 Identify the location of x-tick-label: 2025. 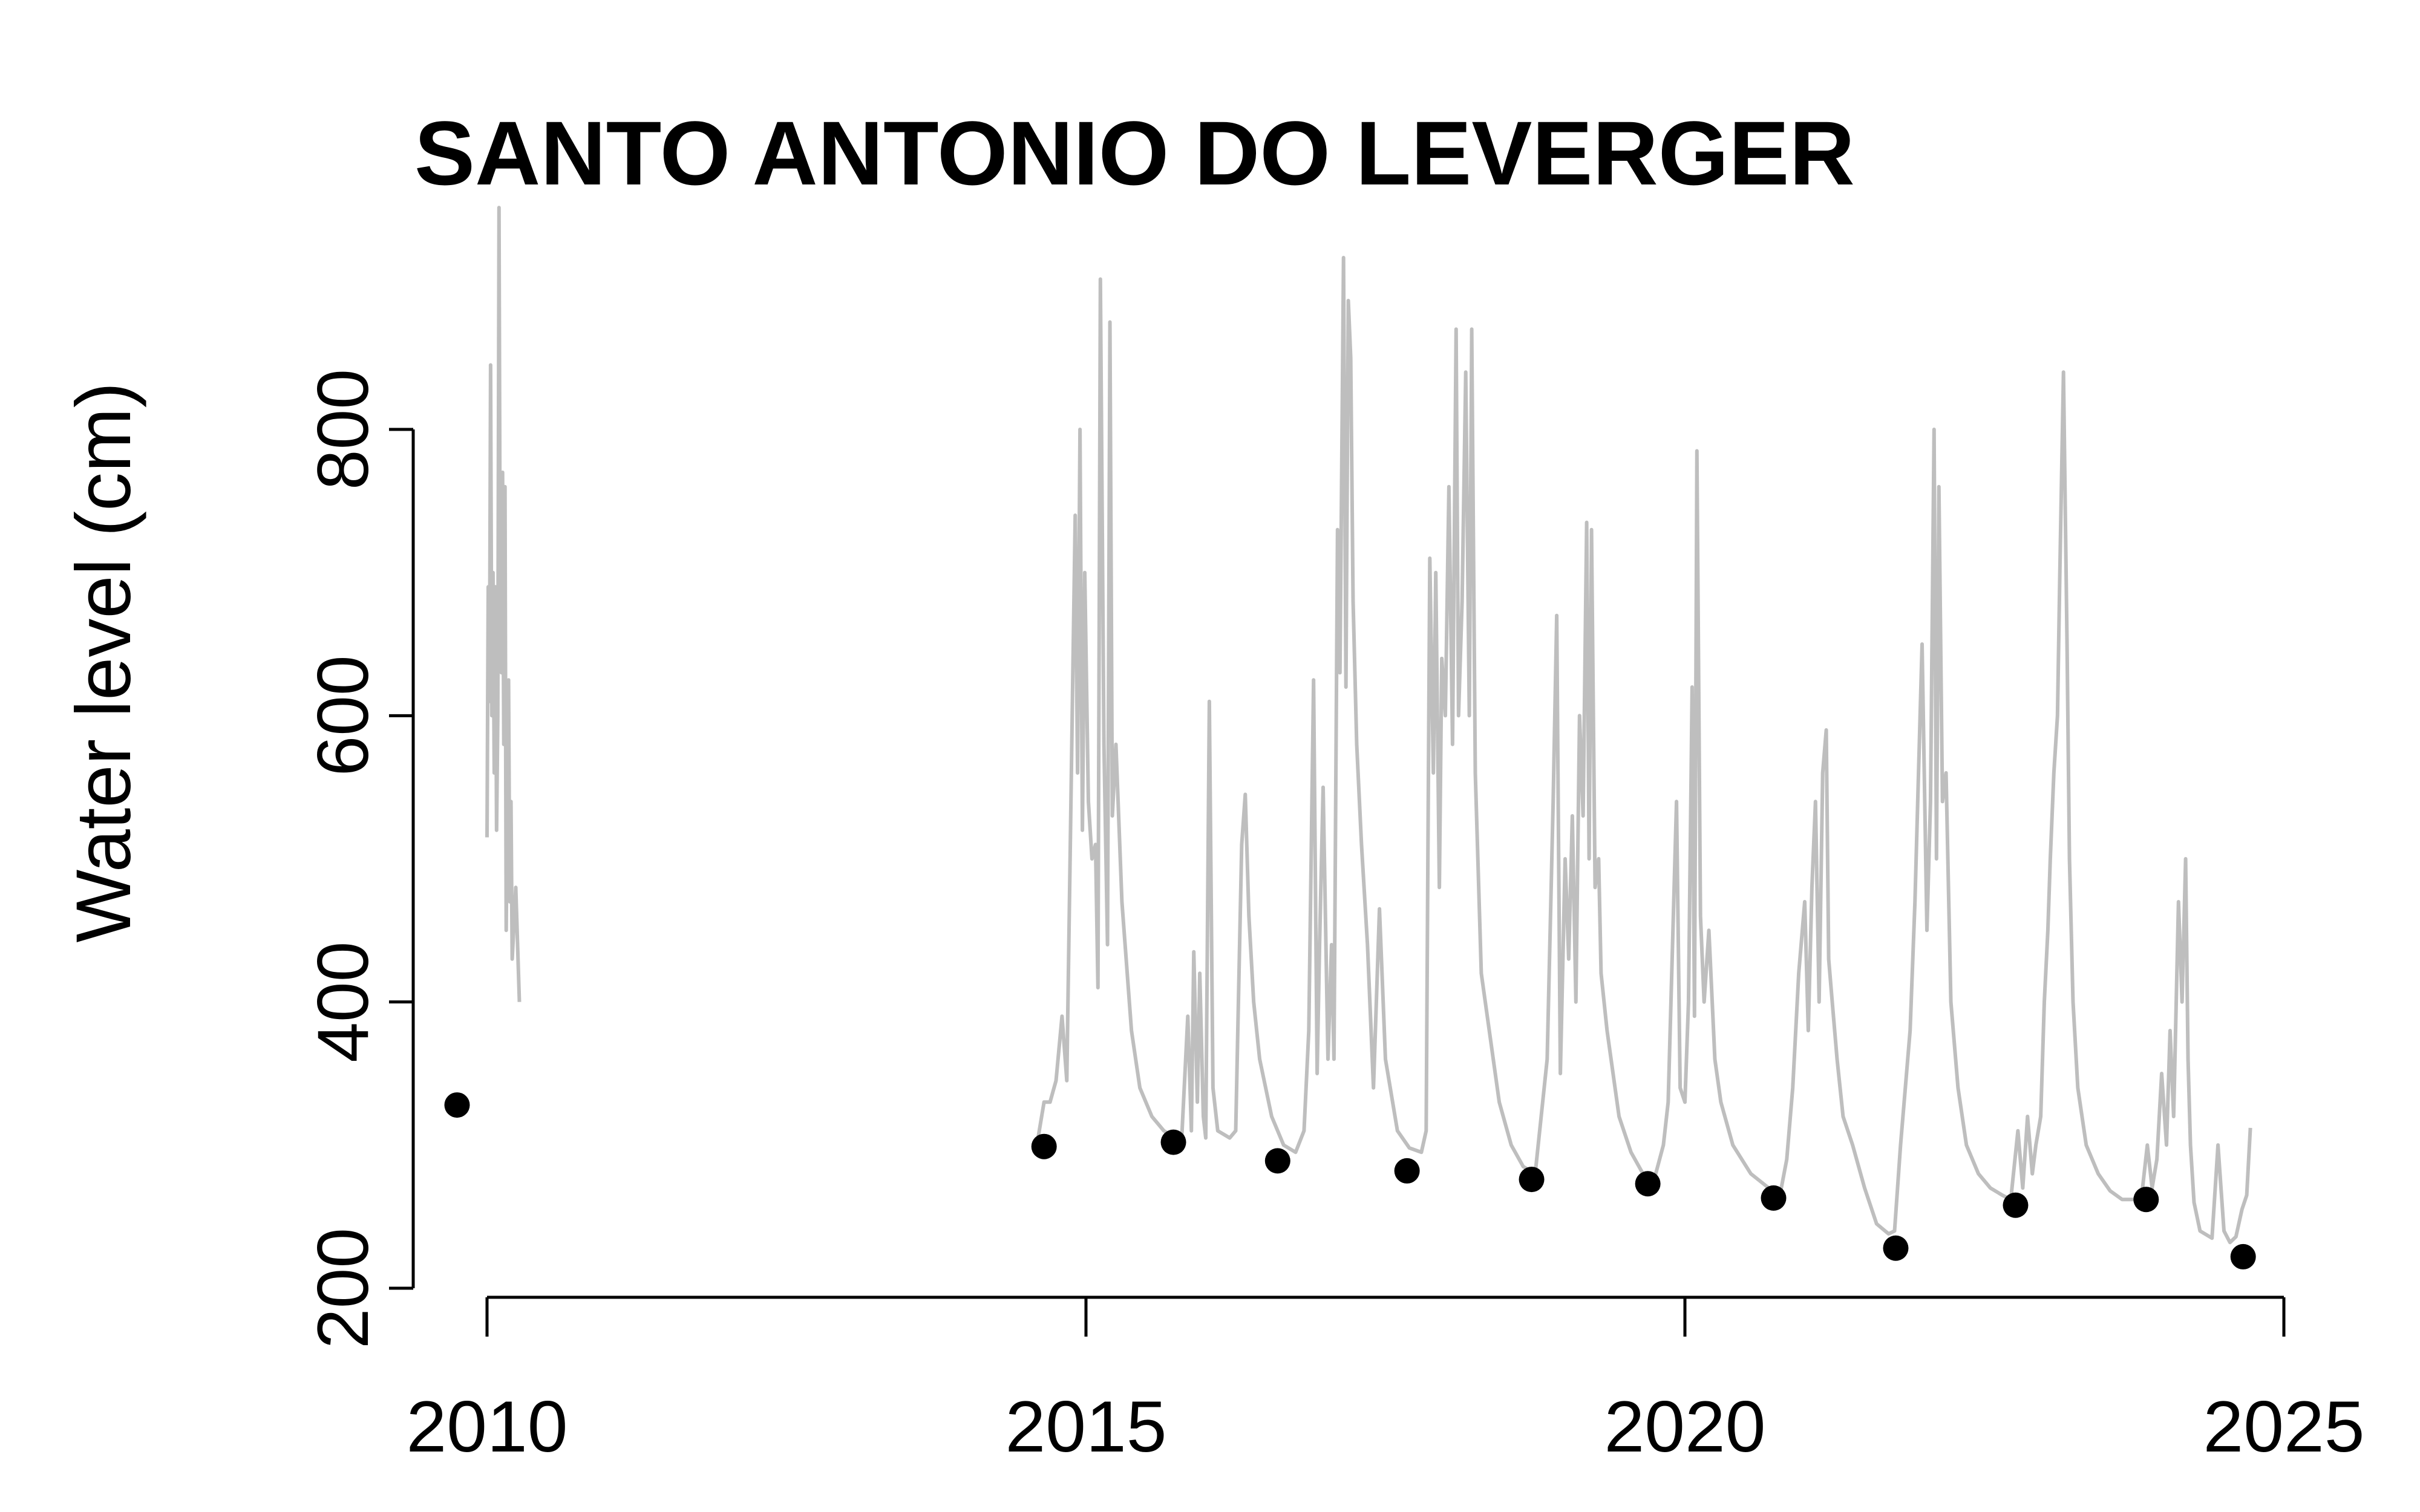
(2284, 1426).